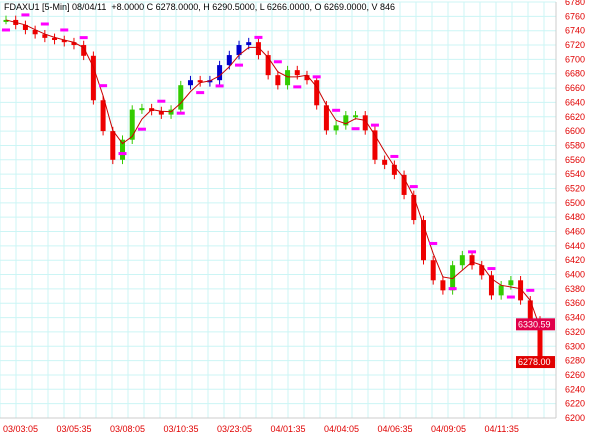  Describe the element at coordinates (575, 131) in the screenshot. I see `y-tick-label: 6600` at that location.